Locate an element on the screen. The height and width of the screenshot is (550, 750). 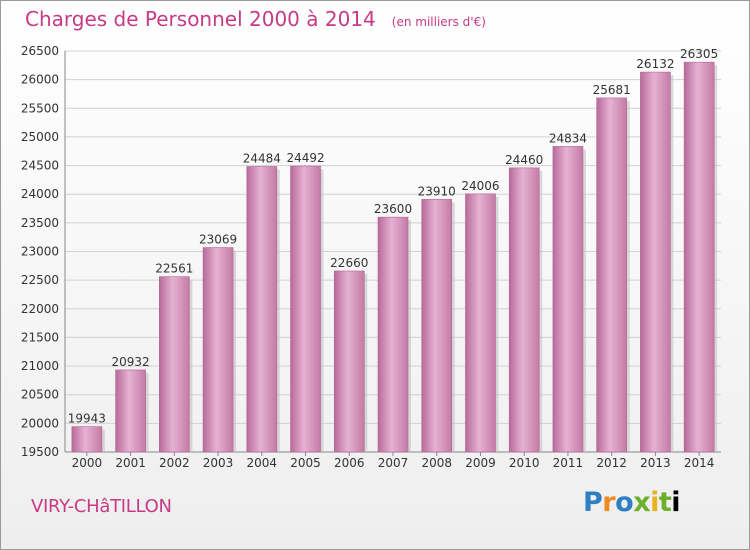
y-tick-label: 21500 is located at coordinates (40, 337).